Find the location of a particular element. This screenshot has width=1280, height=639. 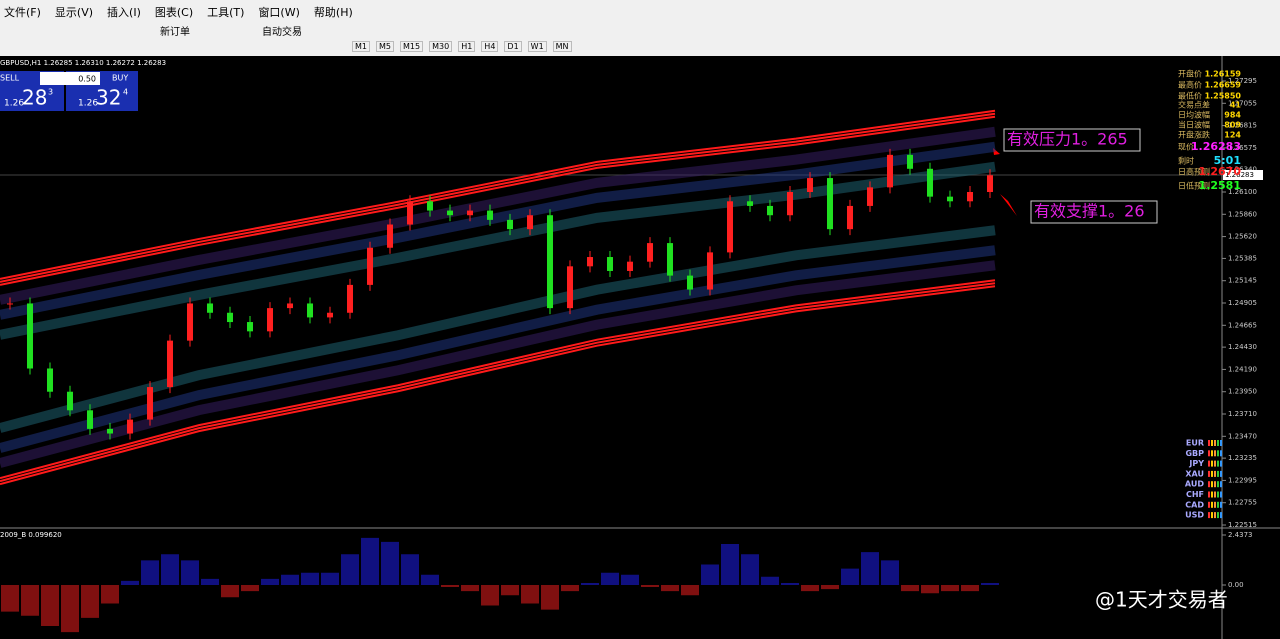

price-tick-label: 1.23950 is located at coordinates (1242, 392).